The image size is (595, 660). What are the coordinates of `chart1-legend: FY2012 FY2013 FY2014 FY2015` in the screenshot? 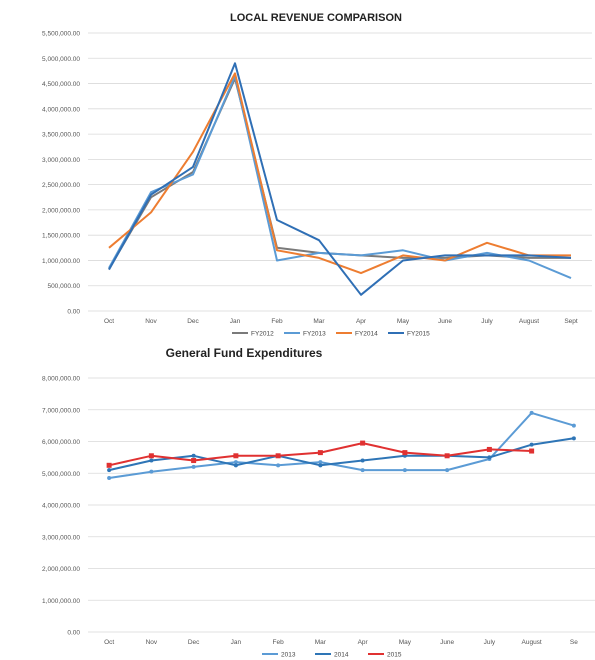 It's located at (331, 334).